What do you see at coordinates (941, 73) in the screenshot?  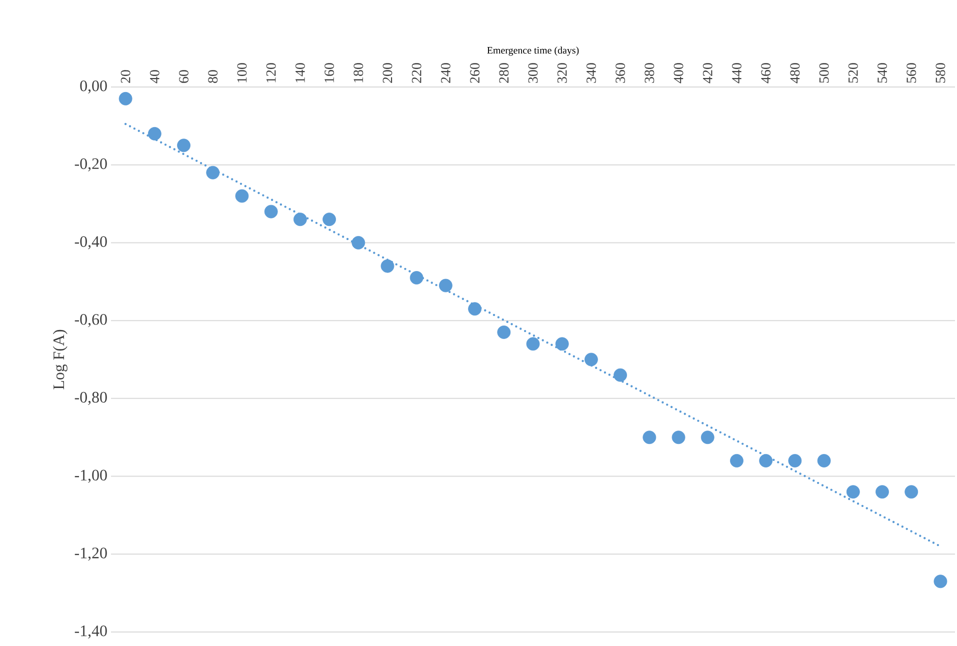 I see `x-tick-label: 580` at bounding box center [941, 73].